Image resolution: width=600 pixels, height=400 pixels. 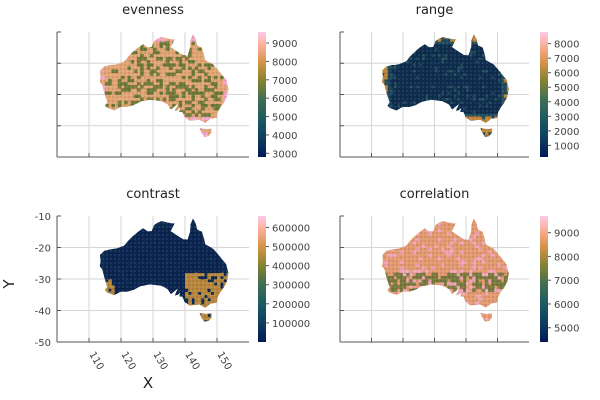 I want to click on colorbar-tick-label: 600000, so click(x=291, y=228).